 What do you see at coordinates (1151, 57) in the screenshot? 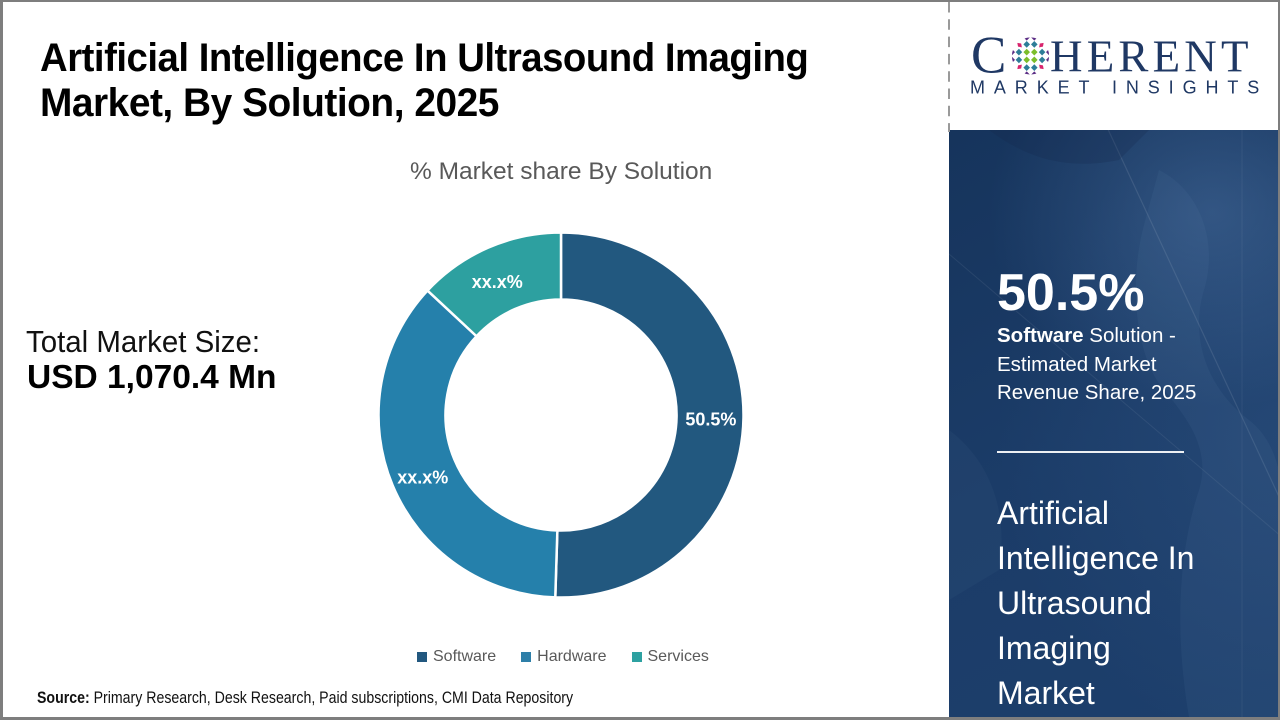
I see `svg-text: HERENT` at bounding box center [1151, 57].